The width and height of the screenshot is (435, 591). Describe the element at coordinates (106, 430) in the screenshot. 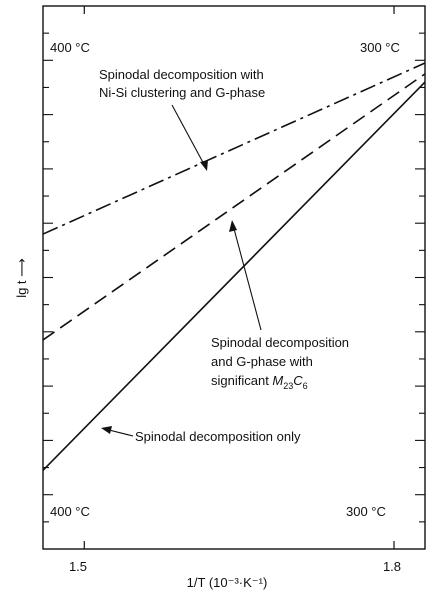

I see `annotation-bottom-arrowhead` at that location.